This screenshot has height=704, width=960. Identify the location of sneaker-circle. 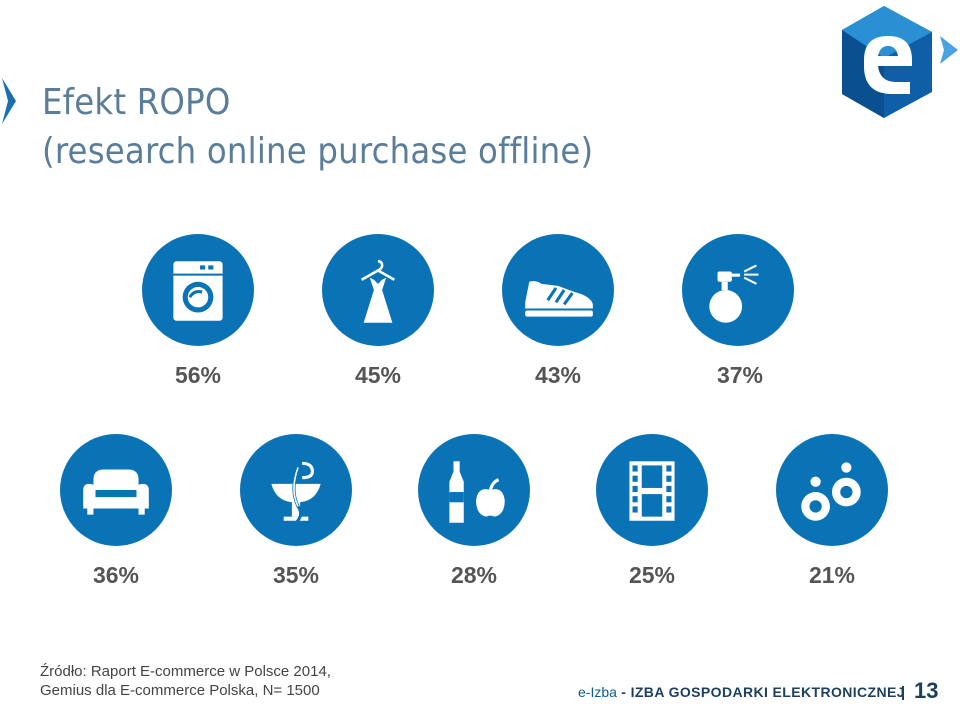
(558, 290).